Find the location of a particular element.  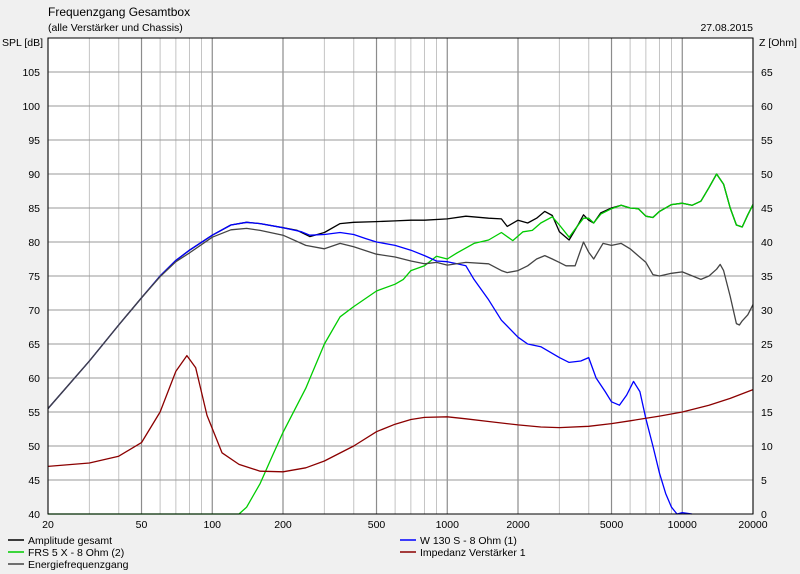

y-left-tick-label: 85 is located at coordinates (34, 209).